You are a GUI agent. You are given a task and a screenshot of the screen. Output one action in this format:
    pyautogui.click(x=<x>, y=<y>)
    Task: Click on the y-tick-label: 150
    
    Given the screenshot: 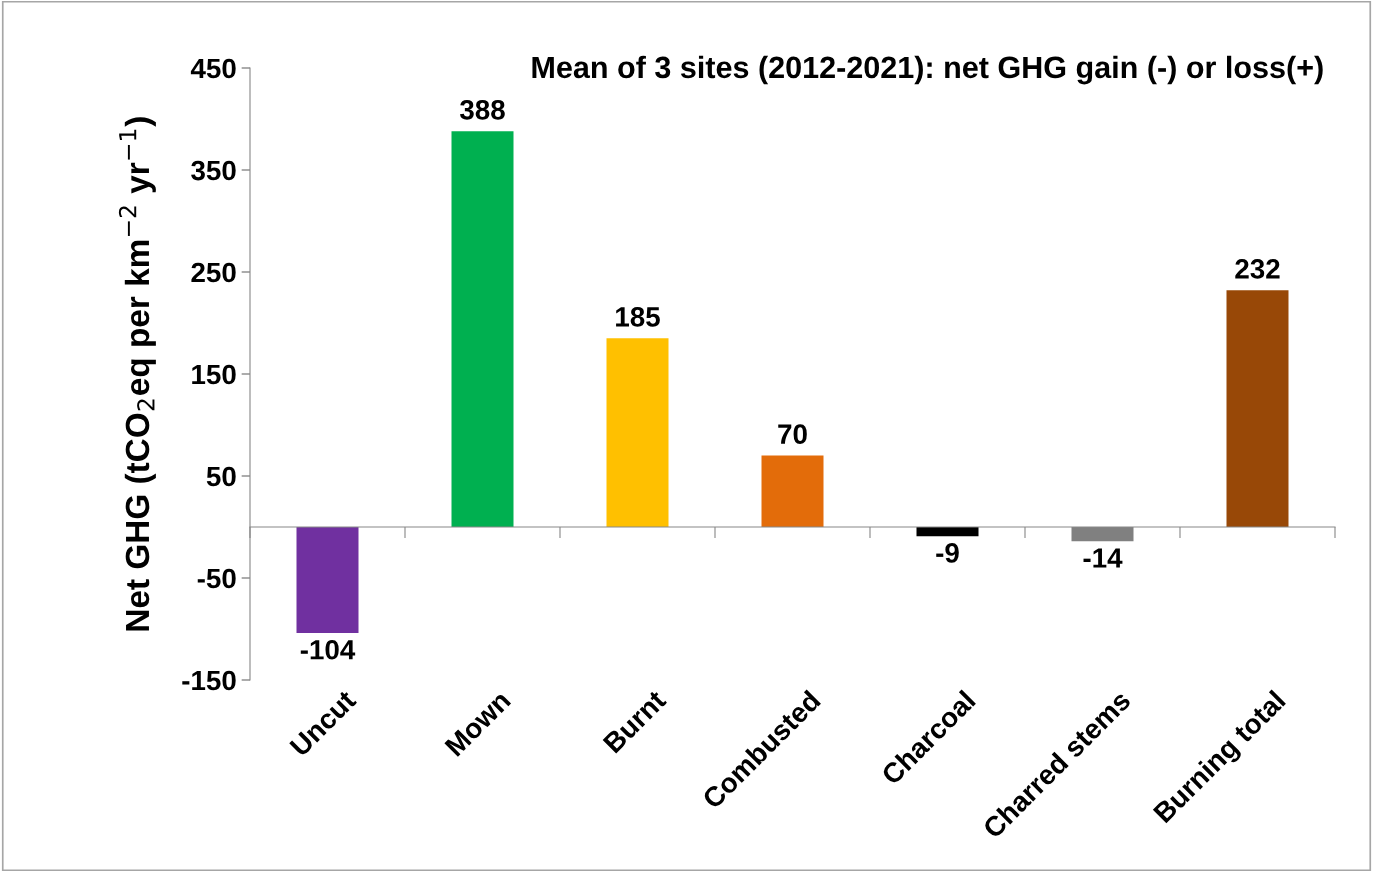 What is the action you would take?
    pyautogui.click(x=214, y=374)
    